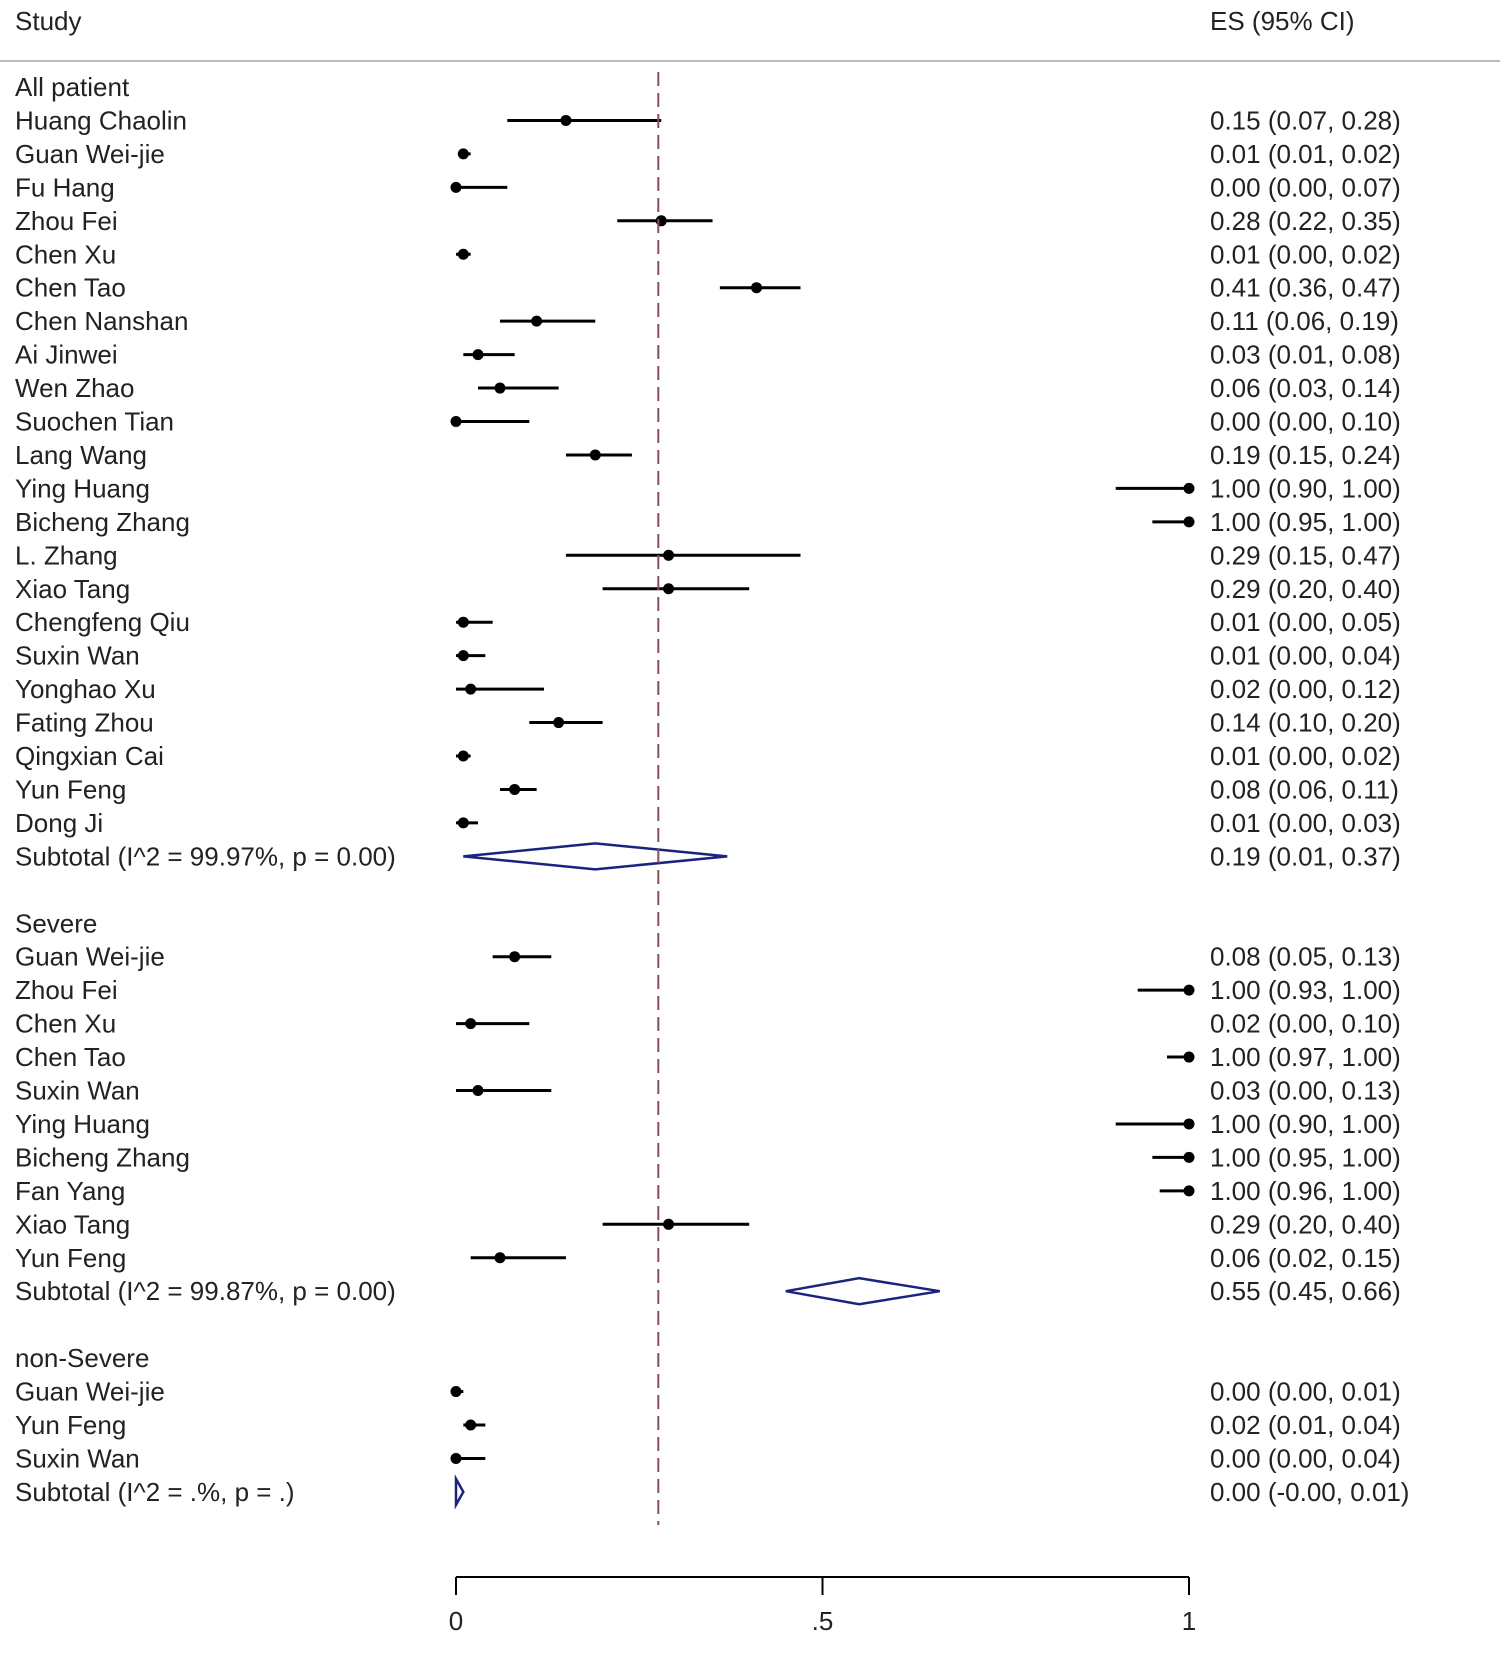  I want to click on study-label: Yun Feng, so click(70, 1258).